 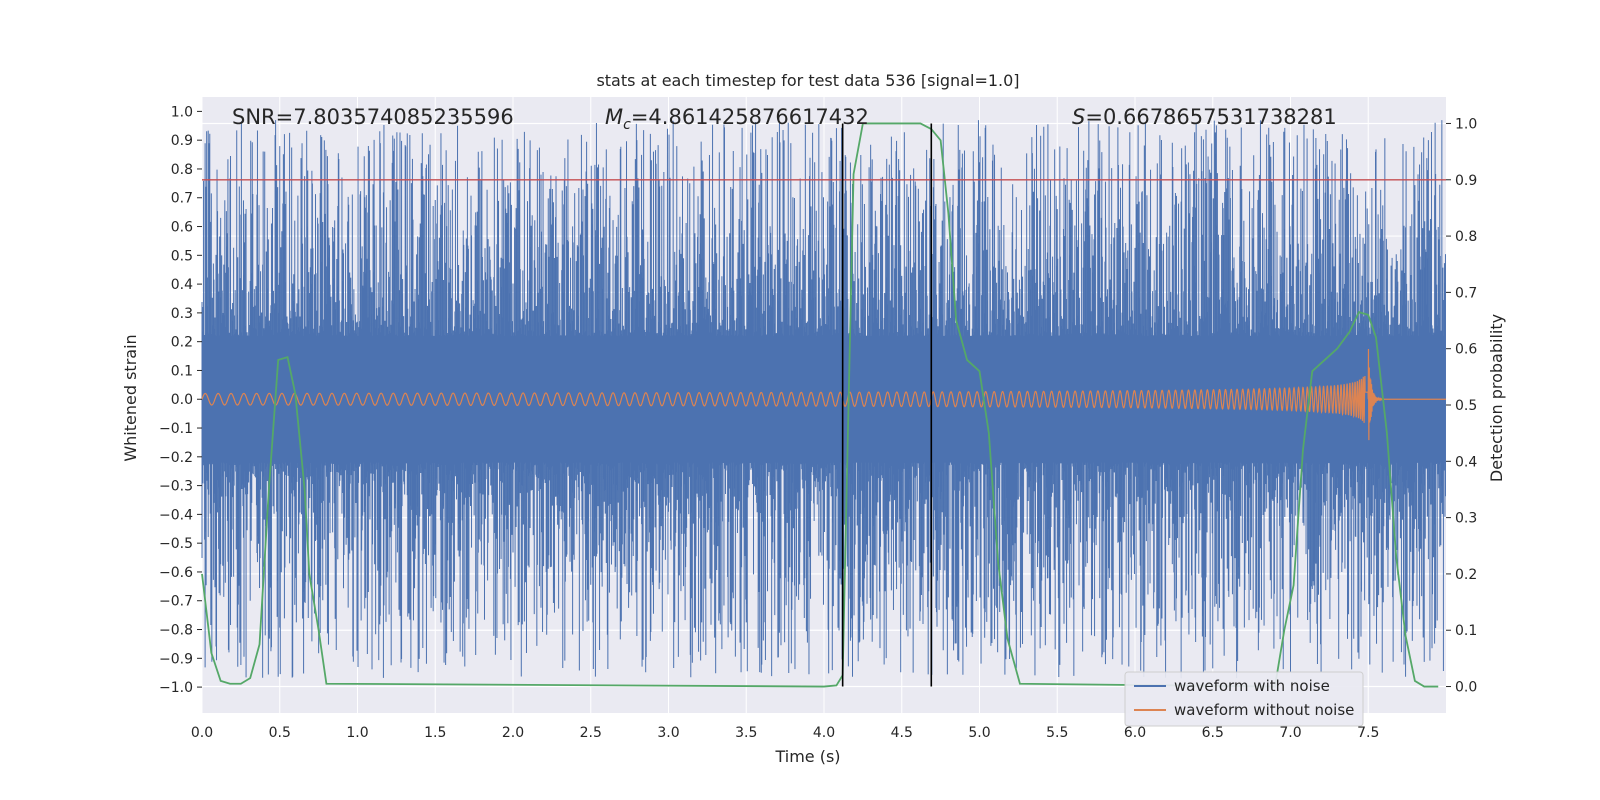 I want to click on y-right-tick-label: 0.7, so click(x=1466, y=293).